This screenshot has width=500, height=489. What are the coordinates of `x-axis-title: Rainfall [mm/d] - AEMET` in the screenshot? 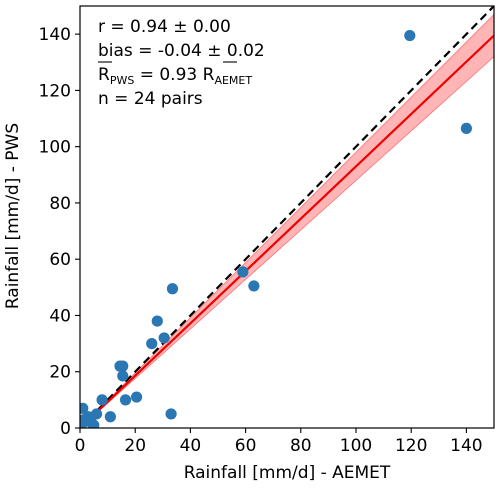 It's located at (287, 473).